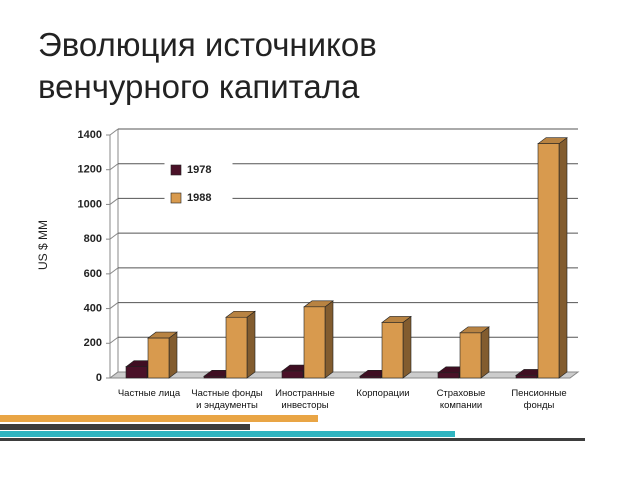 The height and width of the screenshot is (479, 638). What do you see at coordinates (199, 170) in the screenshot?
I see `legend-label: 1978` at bounding box center [199, 170].